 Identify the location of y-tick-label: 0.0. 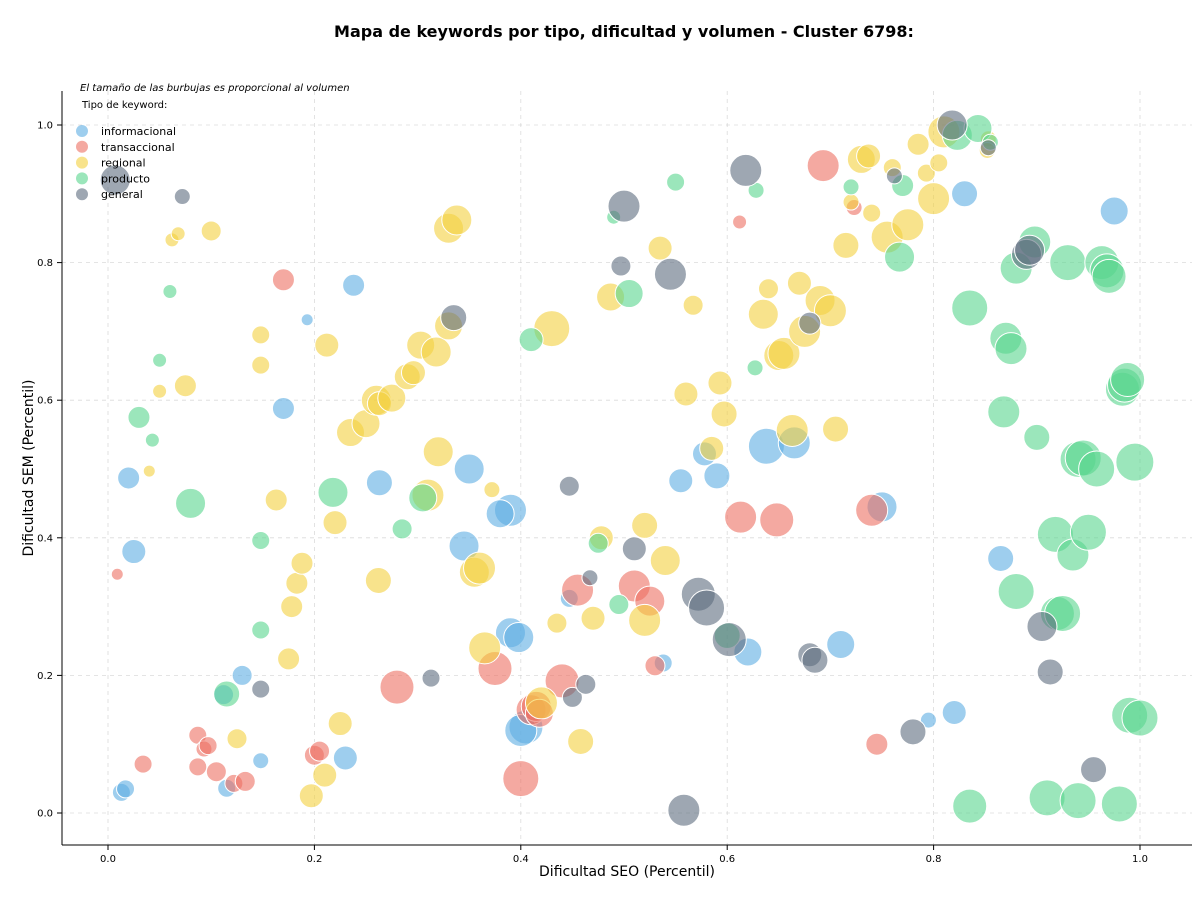
(45, 814).